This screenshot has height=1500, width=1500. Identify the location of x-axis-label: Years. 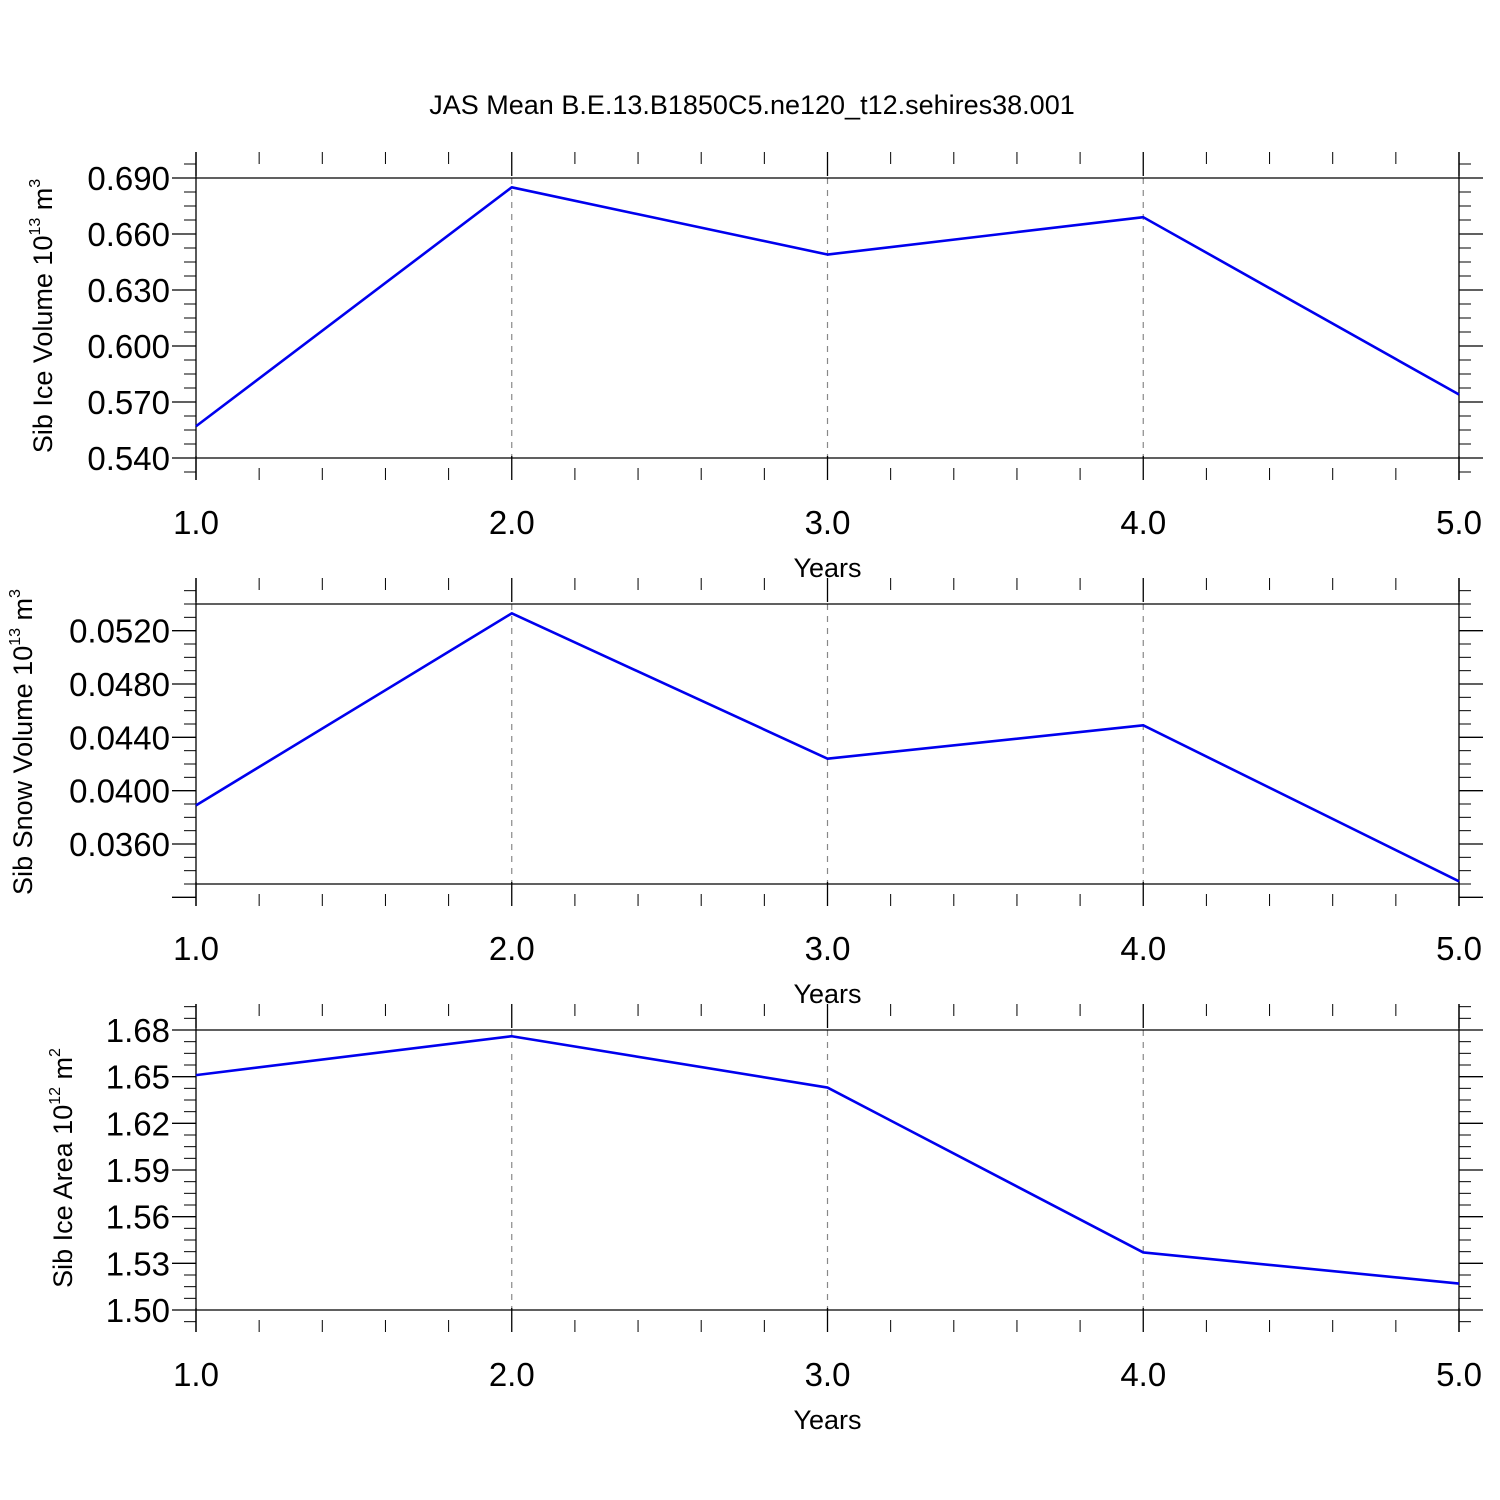
(827, 1420).